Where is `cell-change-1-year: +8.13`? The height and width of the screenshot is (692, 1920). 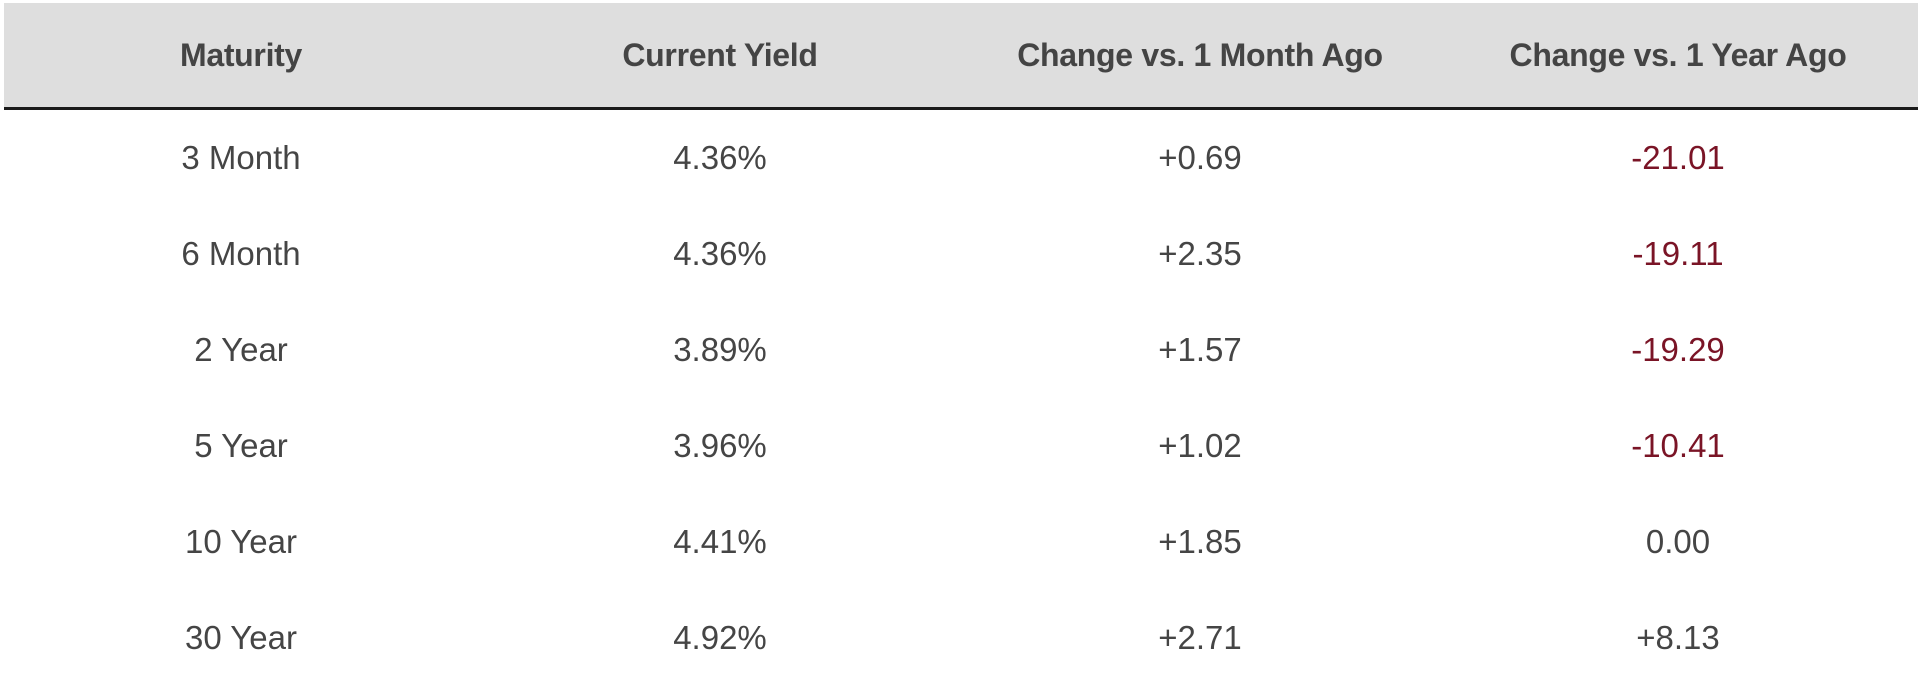 cell-change-1-year: +8.13 is located at coordinates (1678, 637).